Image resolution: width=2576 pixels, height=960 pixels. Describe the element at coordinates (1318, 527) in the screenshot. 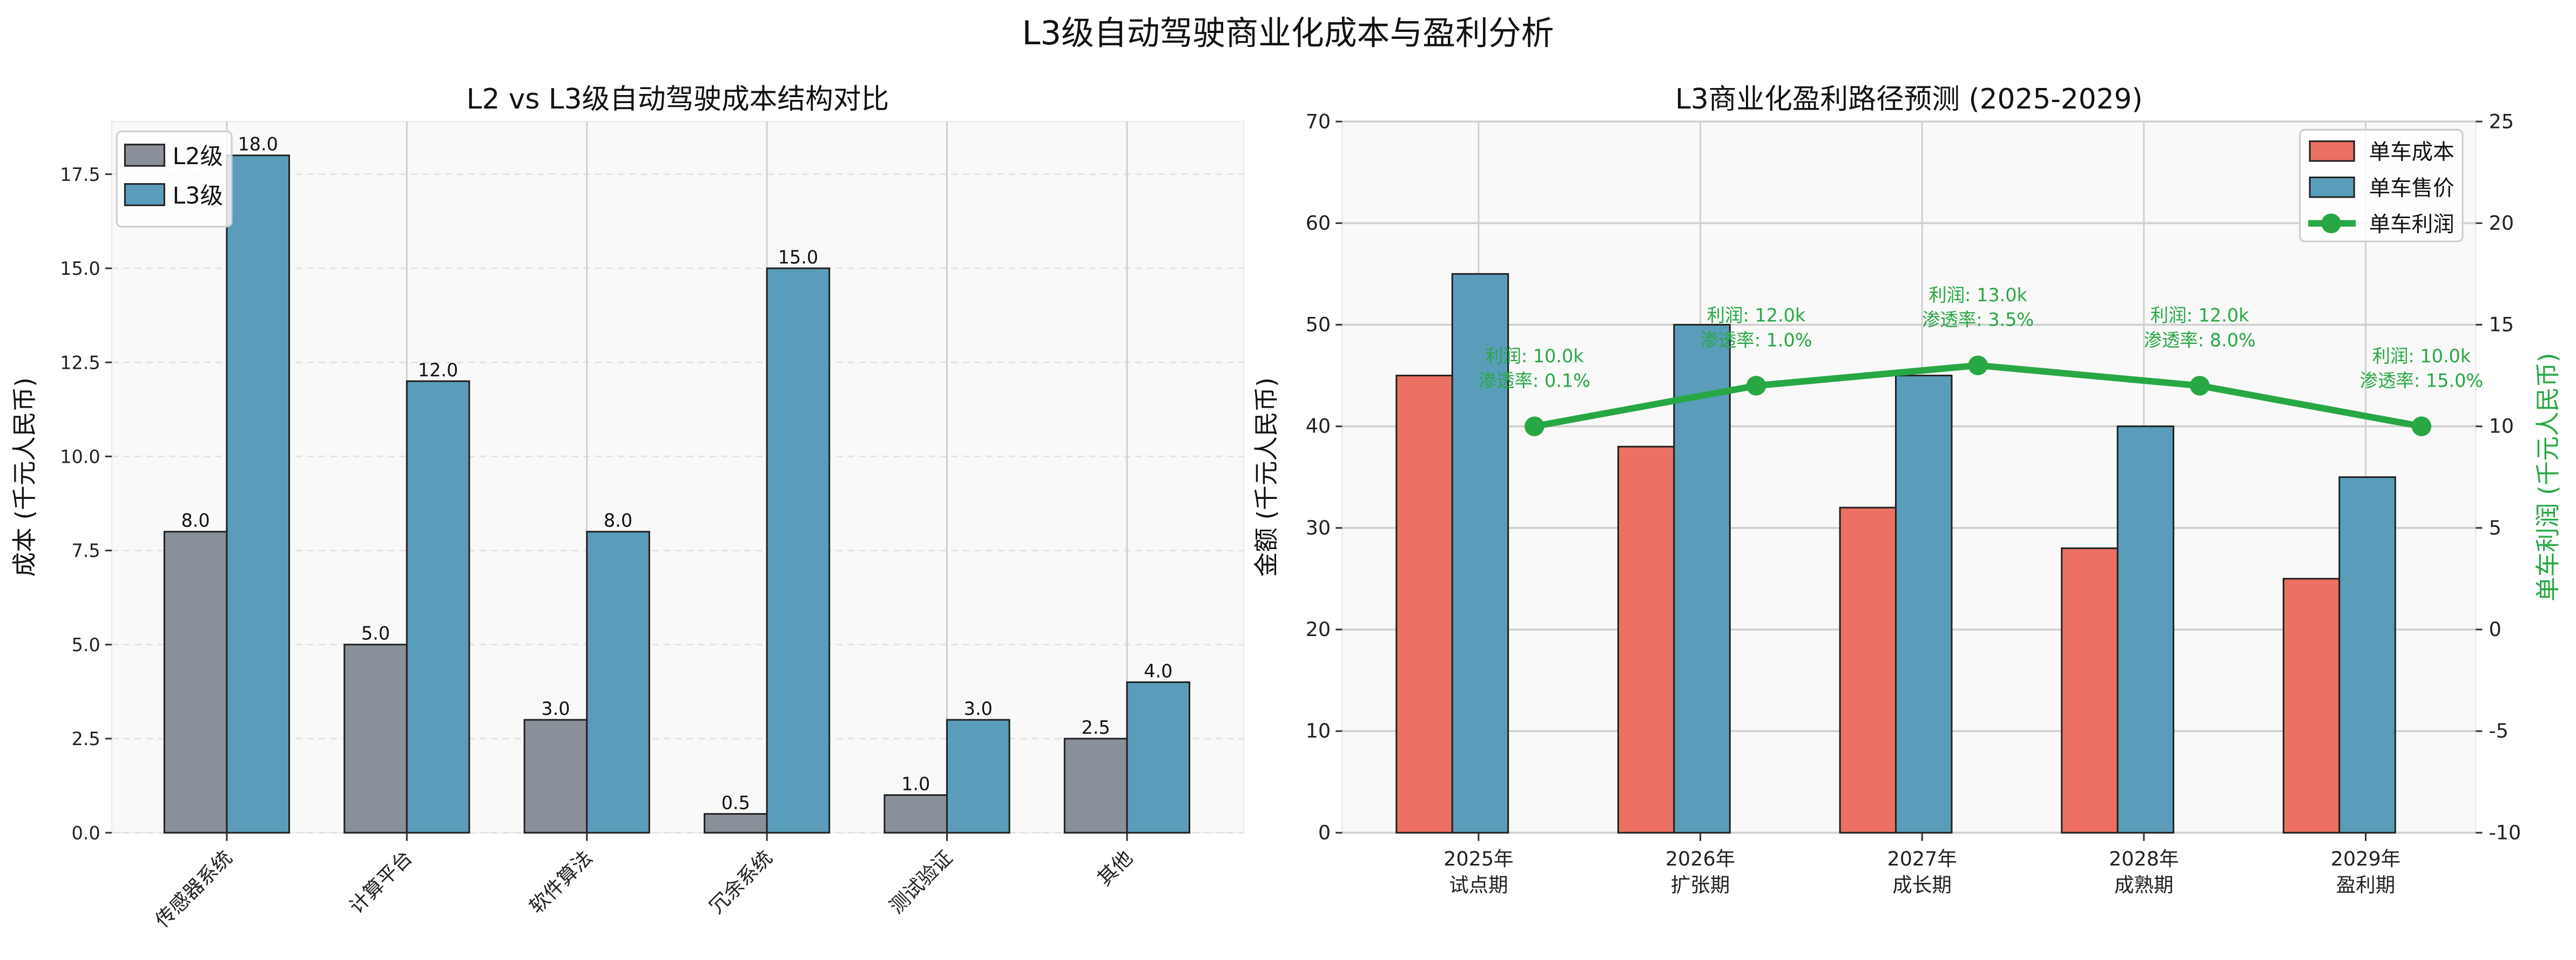

I see `y-tick-label: 30` at that location.